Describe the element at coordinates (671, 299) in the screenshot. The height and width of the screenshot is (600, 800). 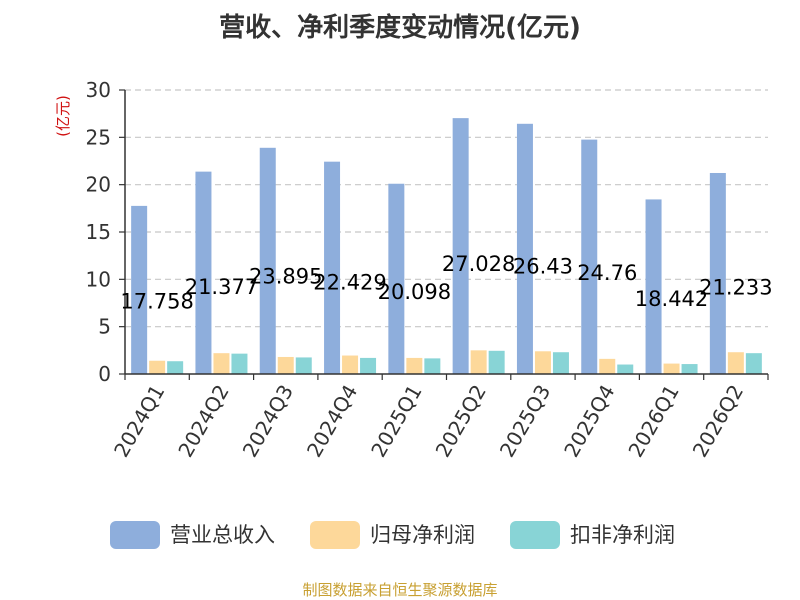
I see `data-label: 18.442` at that location.